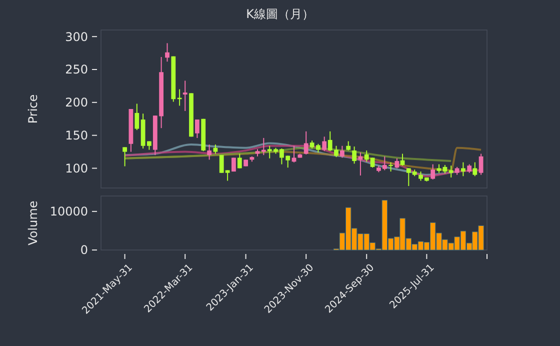 Image resolution: width=560 pixels, height=346 pixels. I want to click on y-tick-label: 200, so click(76, 103).